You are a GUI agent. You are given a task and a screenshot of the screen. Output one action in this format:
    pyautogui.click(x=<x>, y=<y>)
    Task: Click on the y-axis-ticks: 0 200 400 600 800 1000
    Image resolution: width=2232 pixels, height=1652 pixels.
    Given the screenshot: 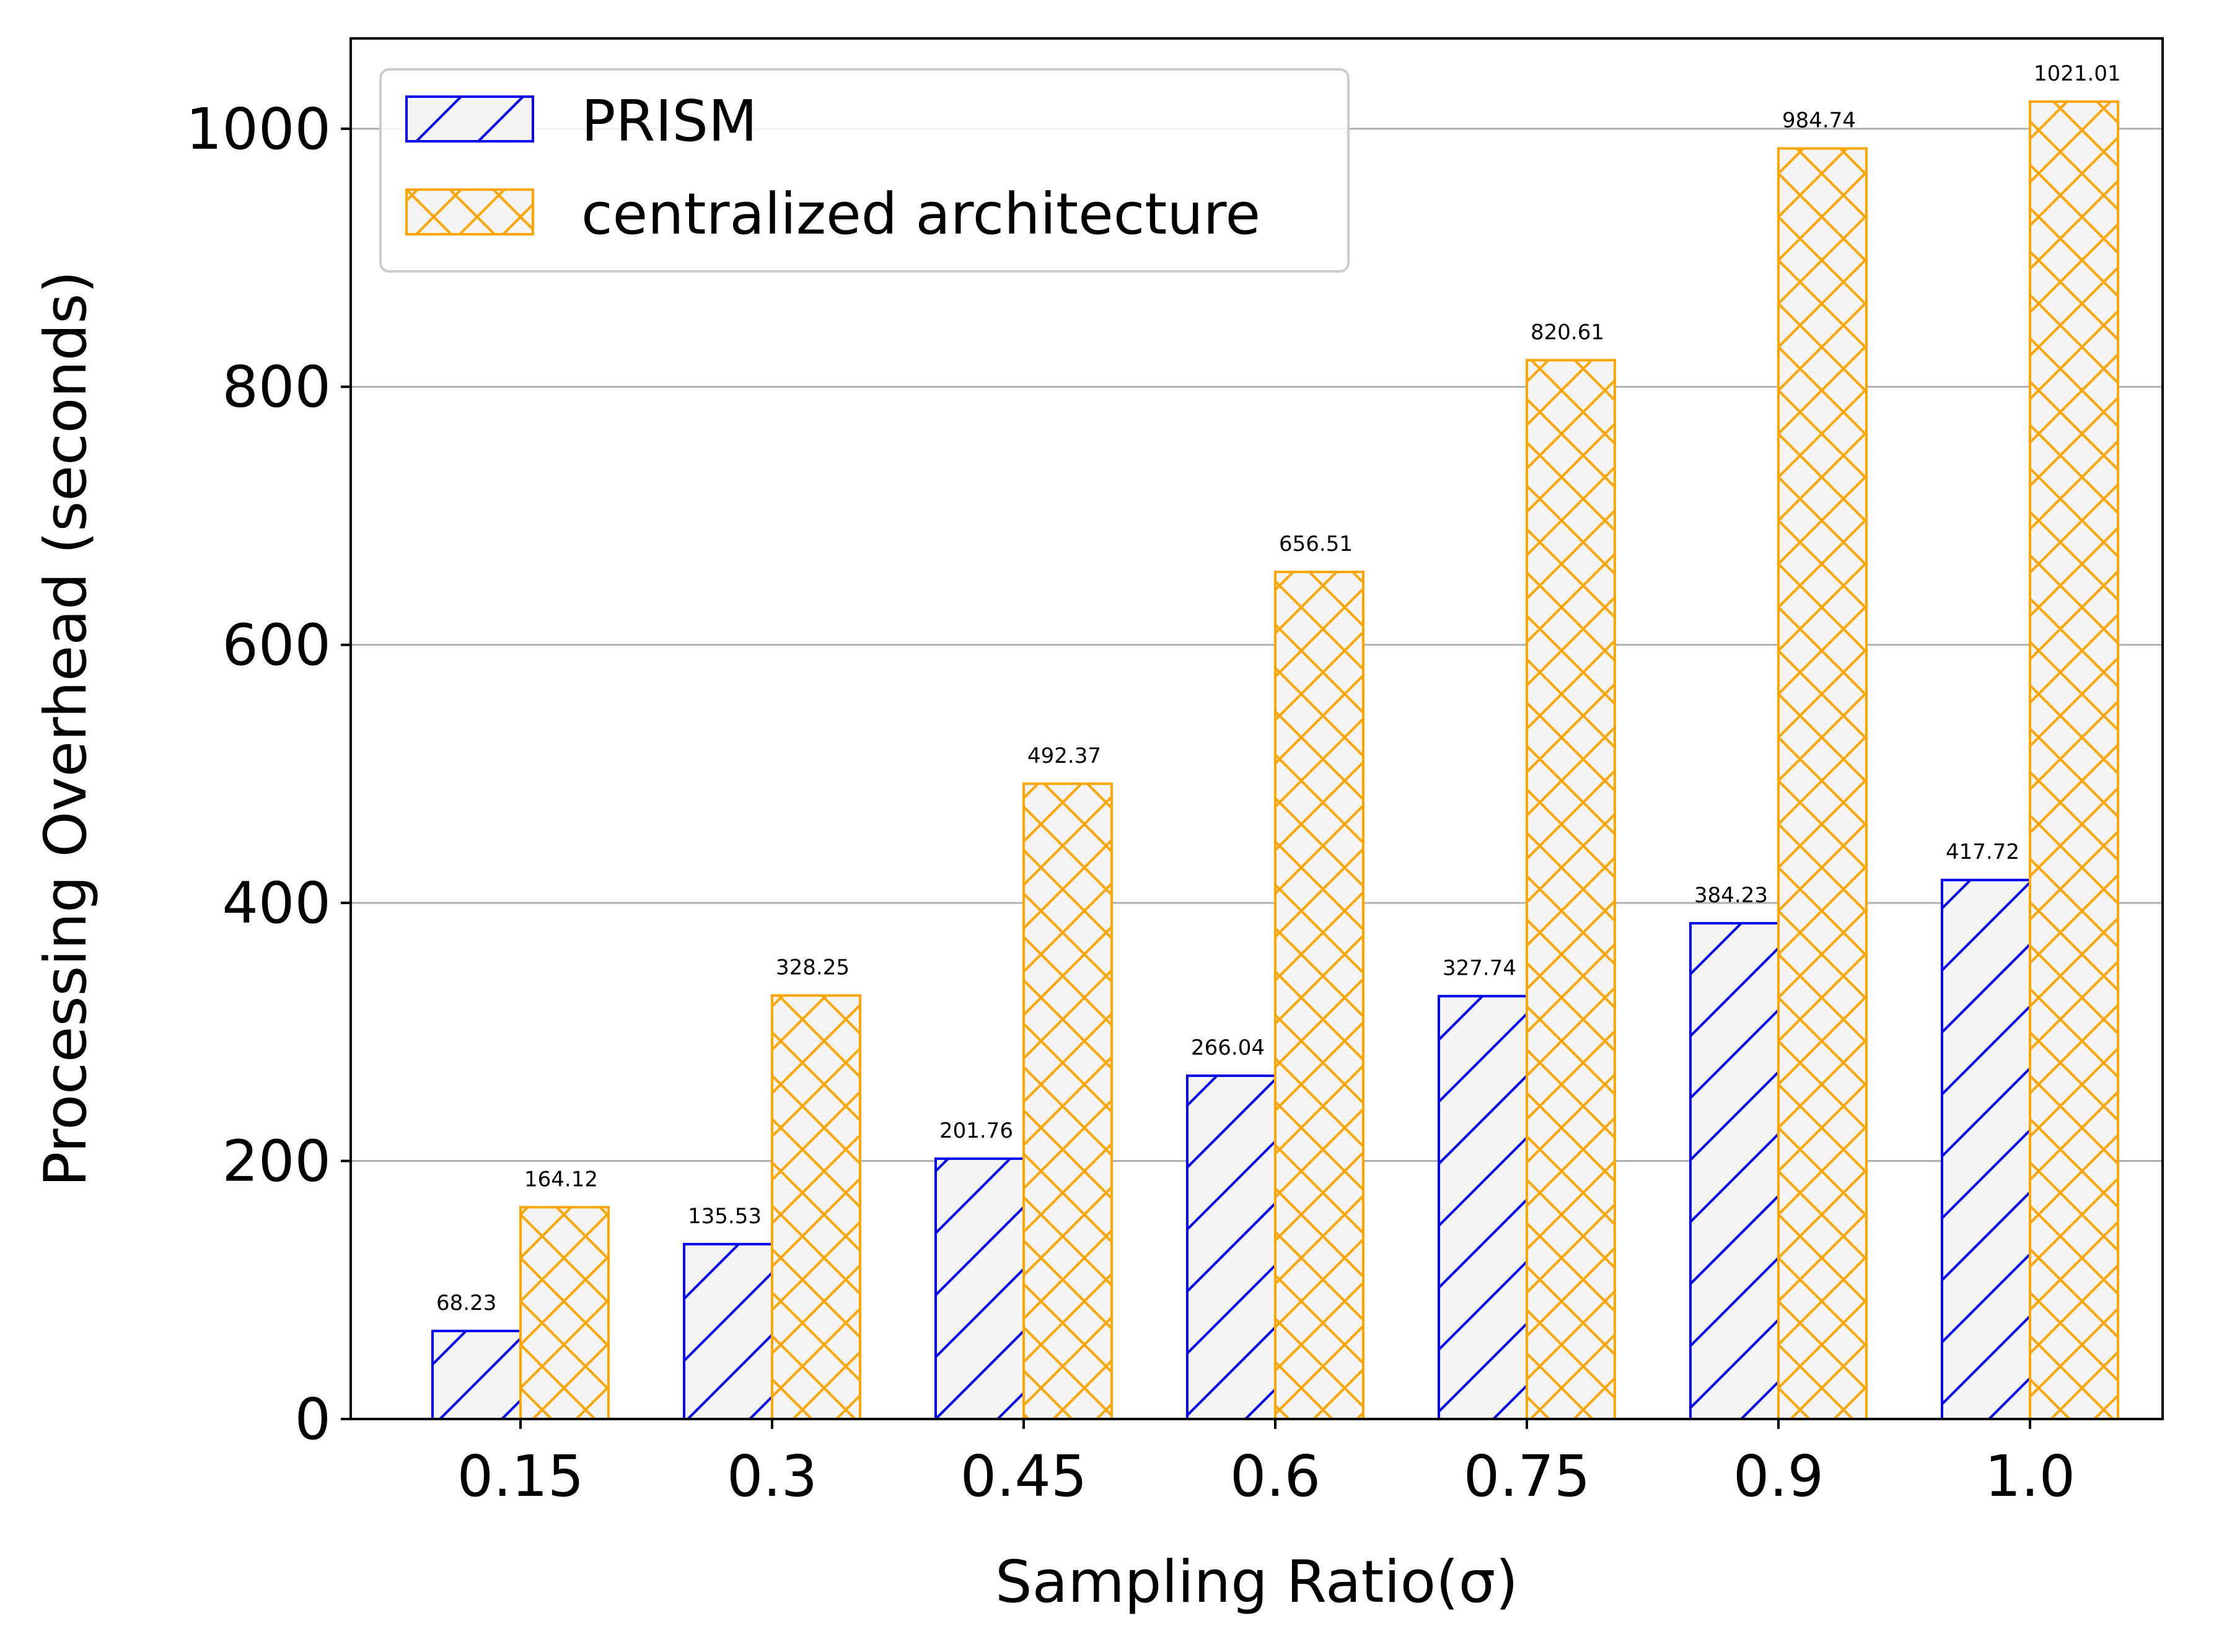 What is the action you would take?
    pyautogui.click(x=268, y=774)
    